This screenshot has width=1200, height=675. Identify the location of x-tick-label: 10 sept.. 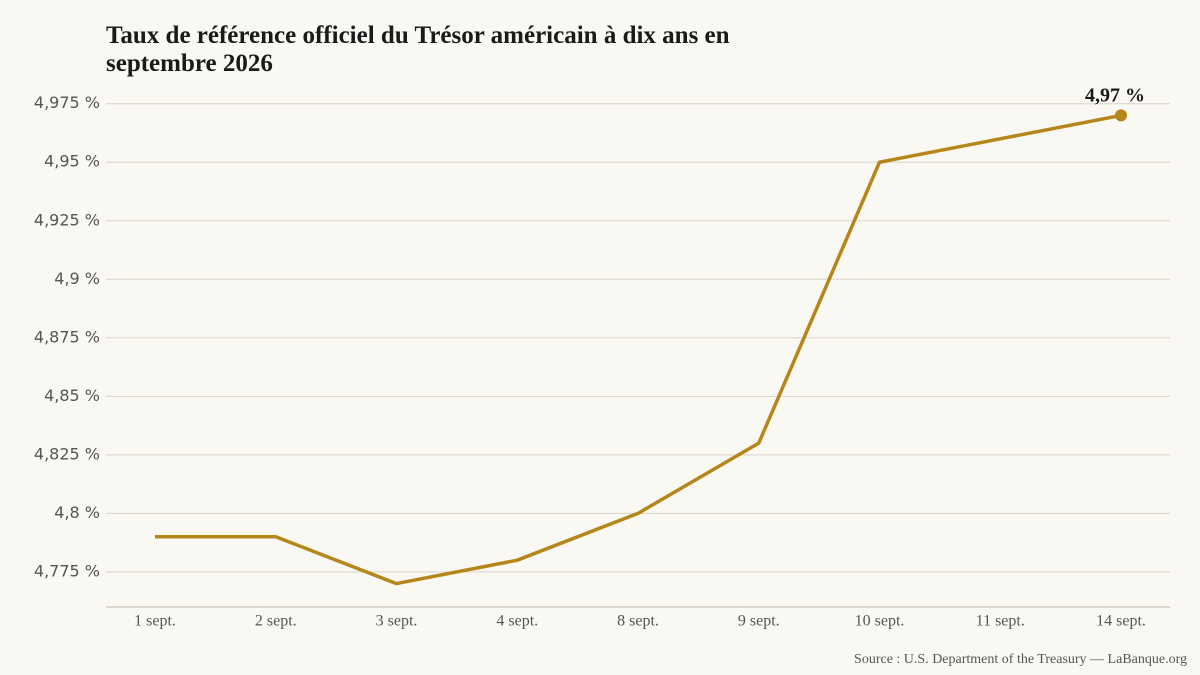
(880, 621).